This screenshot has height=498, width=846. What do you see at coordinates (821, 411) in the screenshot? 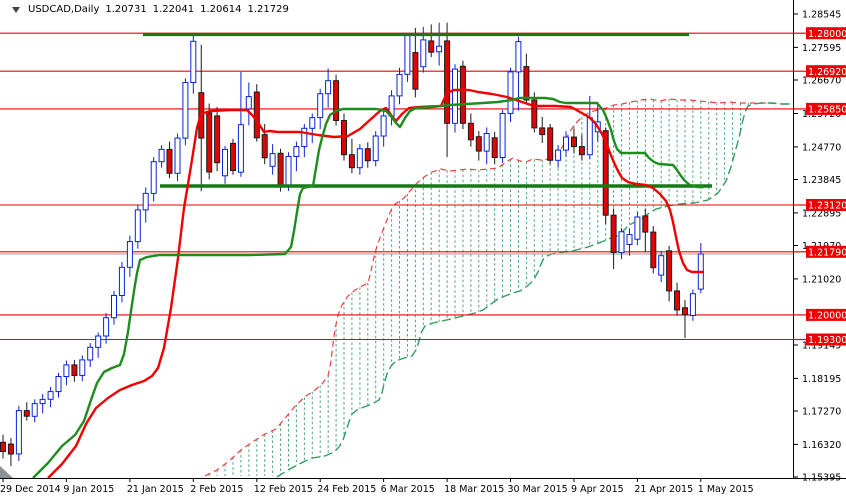
I see `svg-text: 1.17270` at bounding box center [821, 411].